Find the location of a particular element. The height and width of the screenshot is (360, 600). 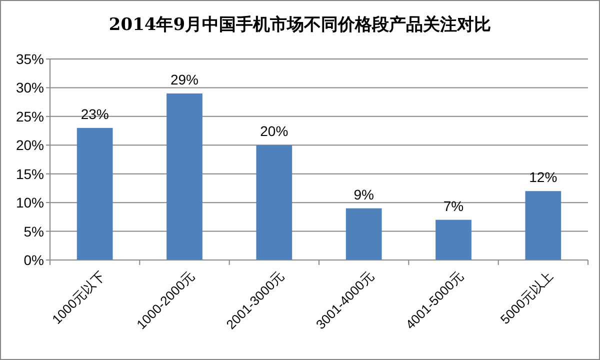

data-label: 9% is located at coordinates (364, 194).